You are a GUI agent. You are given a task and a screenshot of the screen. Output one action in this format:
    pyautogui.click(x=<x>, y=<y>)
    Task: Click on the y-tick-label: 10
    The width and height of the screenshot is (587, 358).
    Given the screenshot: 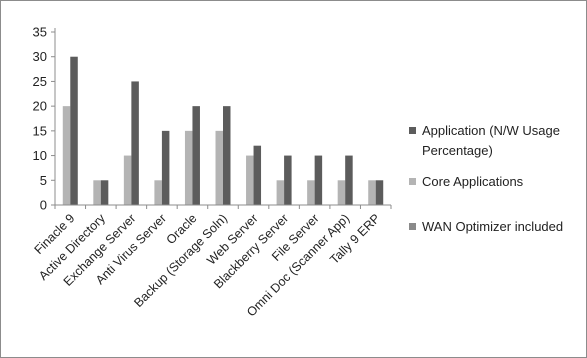 What is the action you would take?
    pyautogui.click(x=40, y=155)
    